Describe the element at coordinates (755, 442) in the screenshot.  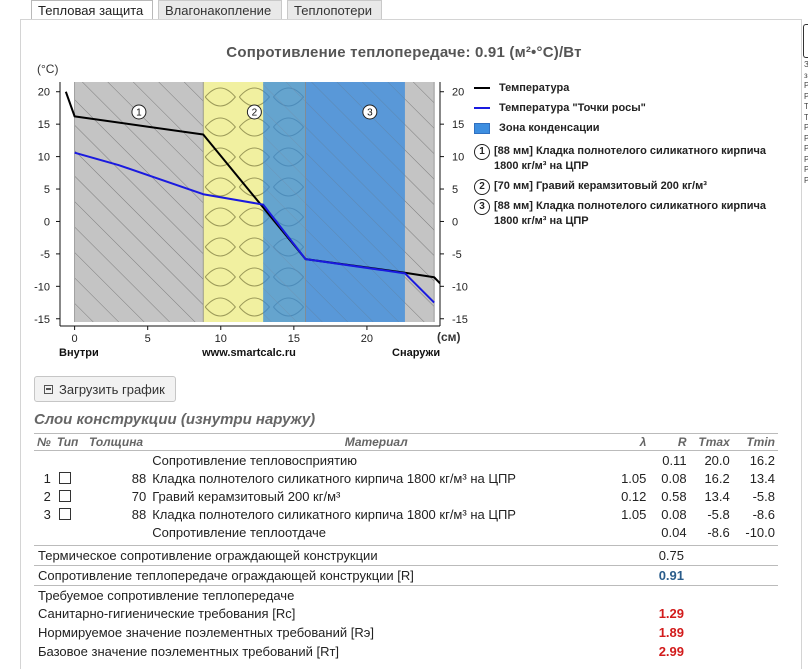
I see `col-tmin: Tmin` at that location.